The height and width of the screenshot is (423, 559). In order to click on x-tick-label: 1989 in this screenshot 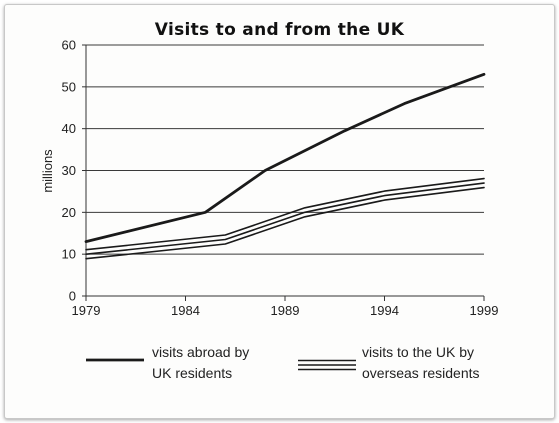, I will do `click(285, 310)`.